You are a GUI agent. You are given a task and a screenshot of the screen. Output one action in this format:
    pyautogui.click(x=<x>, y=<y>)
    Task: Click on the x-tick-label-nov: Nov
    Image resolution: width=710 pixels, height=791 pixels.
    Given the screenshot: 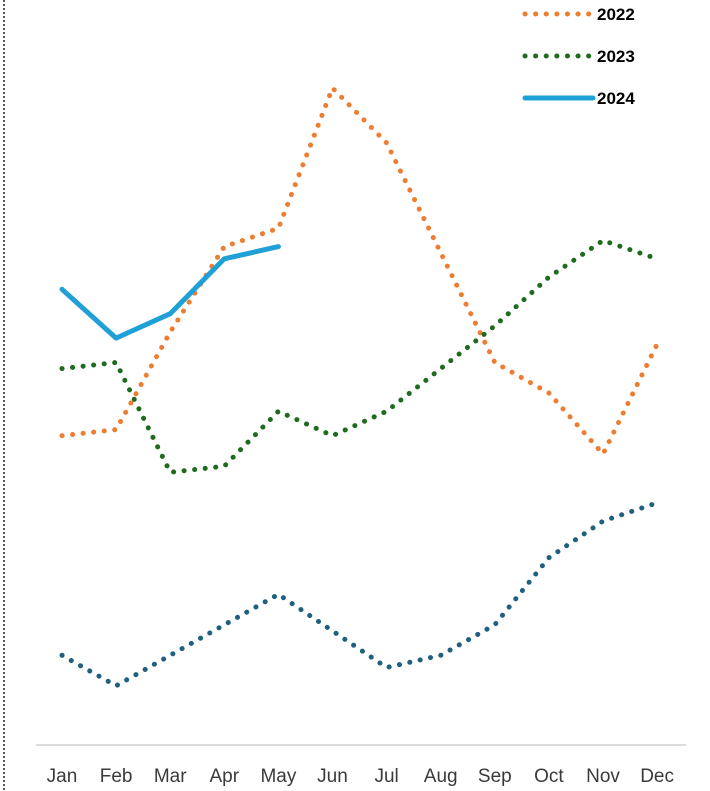 What is the action you would take?
    pyautogui.click(x=603, y=776)
    